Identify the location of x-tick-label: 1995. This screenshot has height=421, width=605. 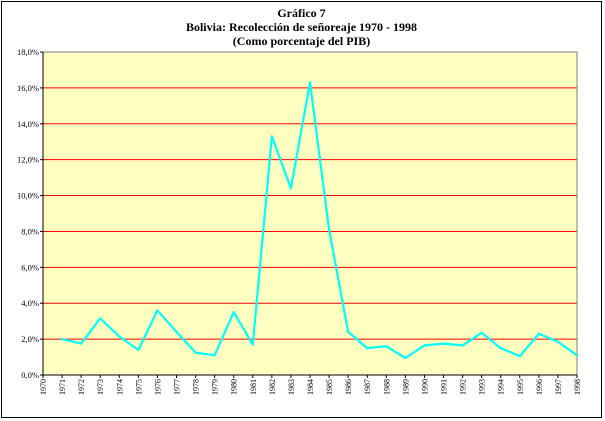
(520, 387).